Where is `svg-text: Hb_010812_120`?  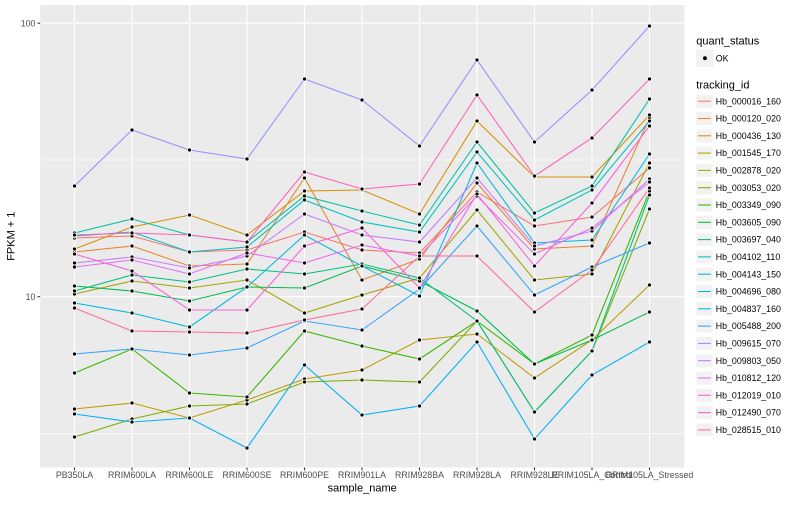 svg-text: Hb_010812_120 is located at coordinates (748, 378).